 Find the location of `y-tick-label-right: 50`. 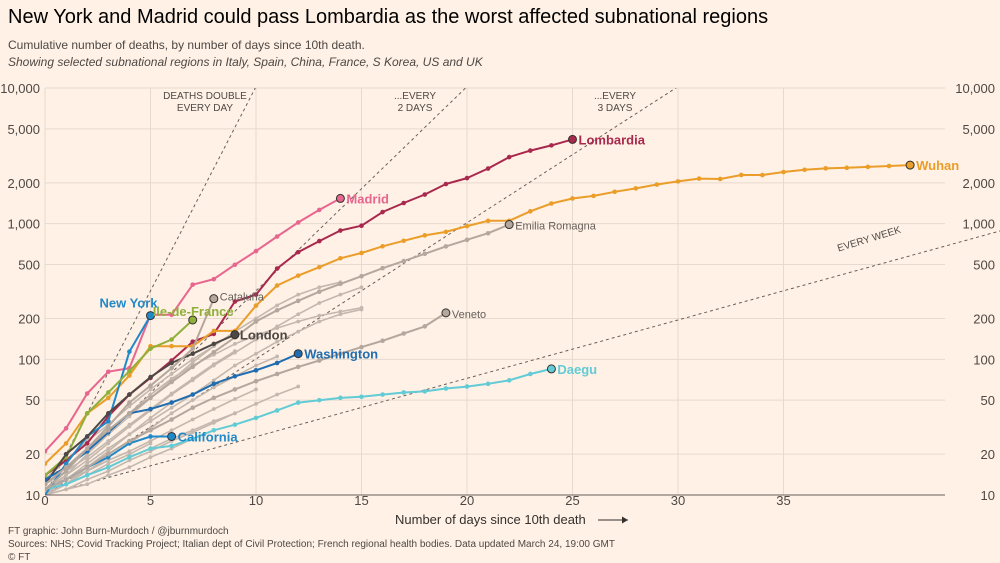

y-tick-label-right: 50 is located at coordinates (988, 400).